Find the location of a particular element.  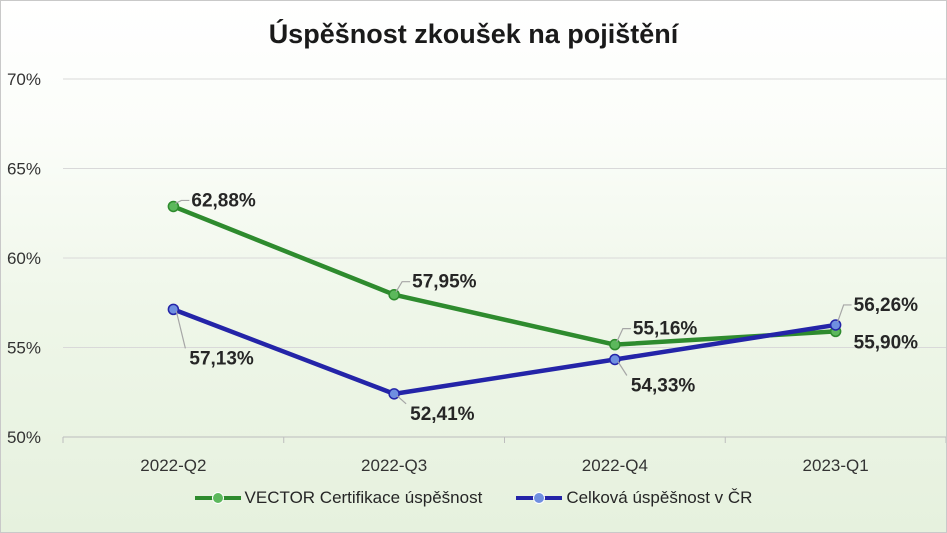

data-label: 55,16% is located at coordinates (665, 329).